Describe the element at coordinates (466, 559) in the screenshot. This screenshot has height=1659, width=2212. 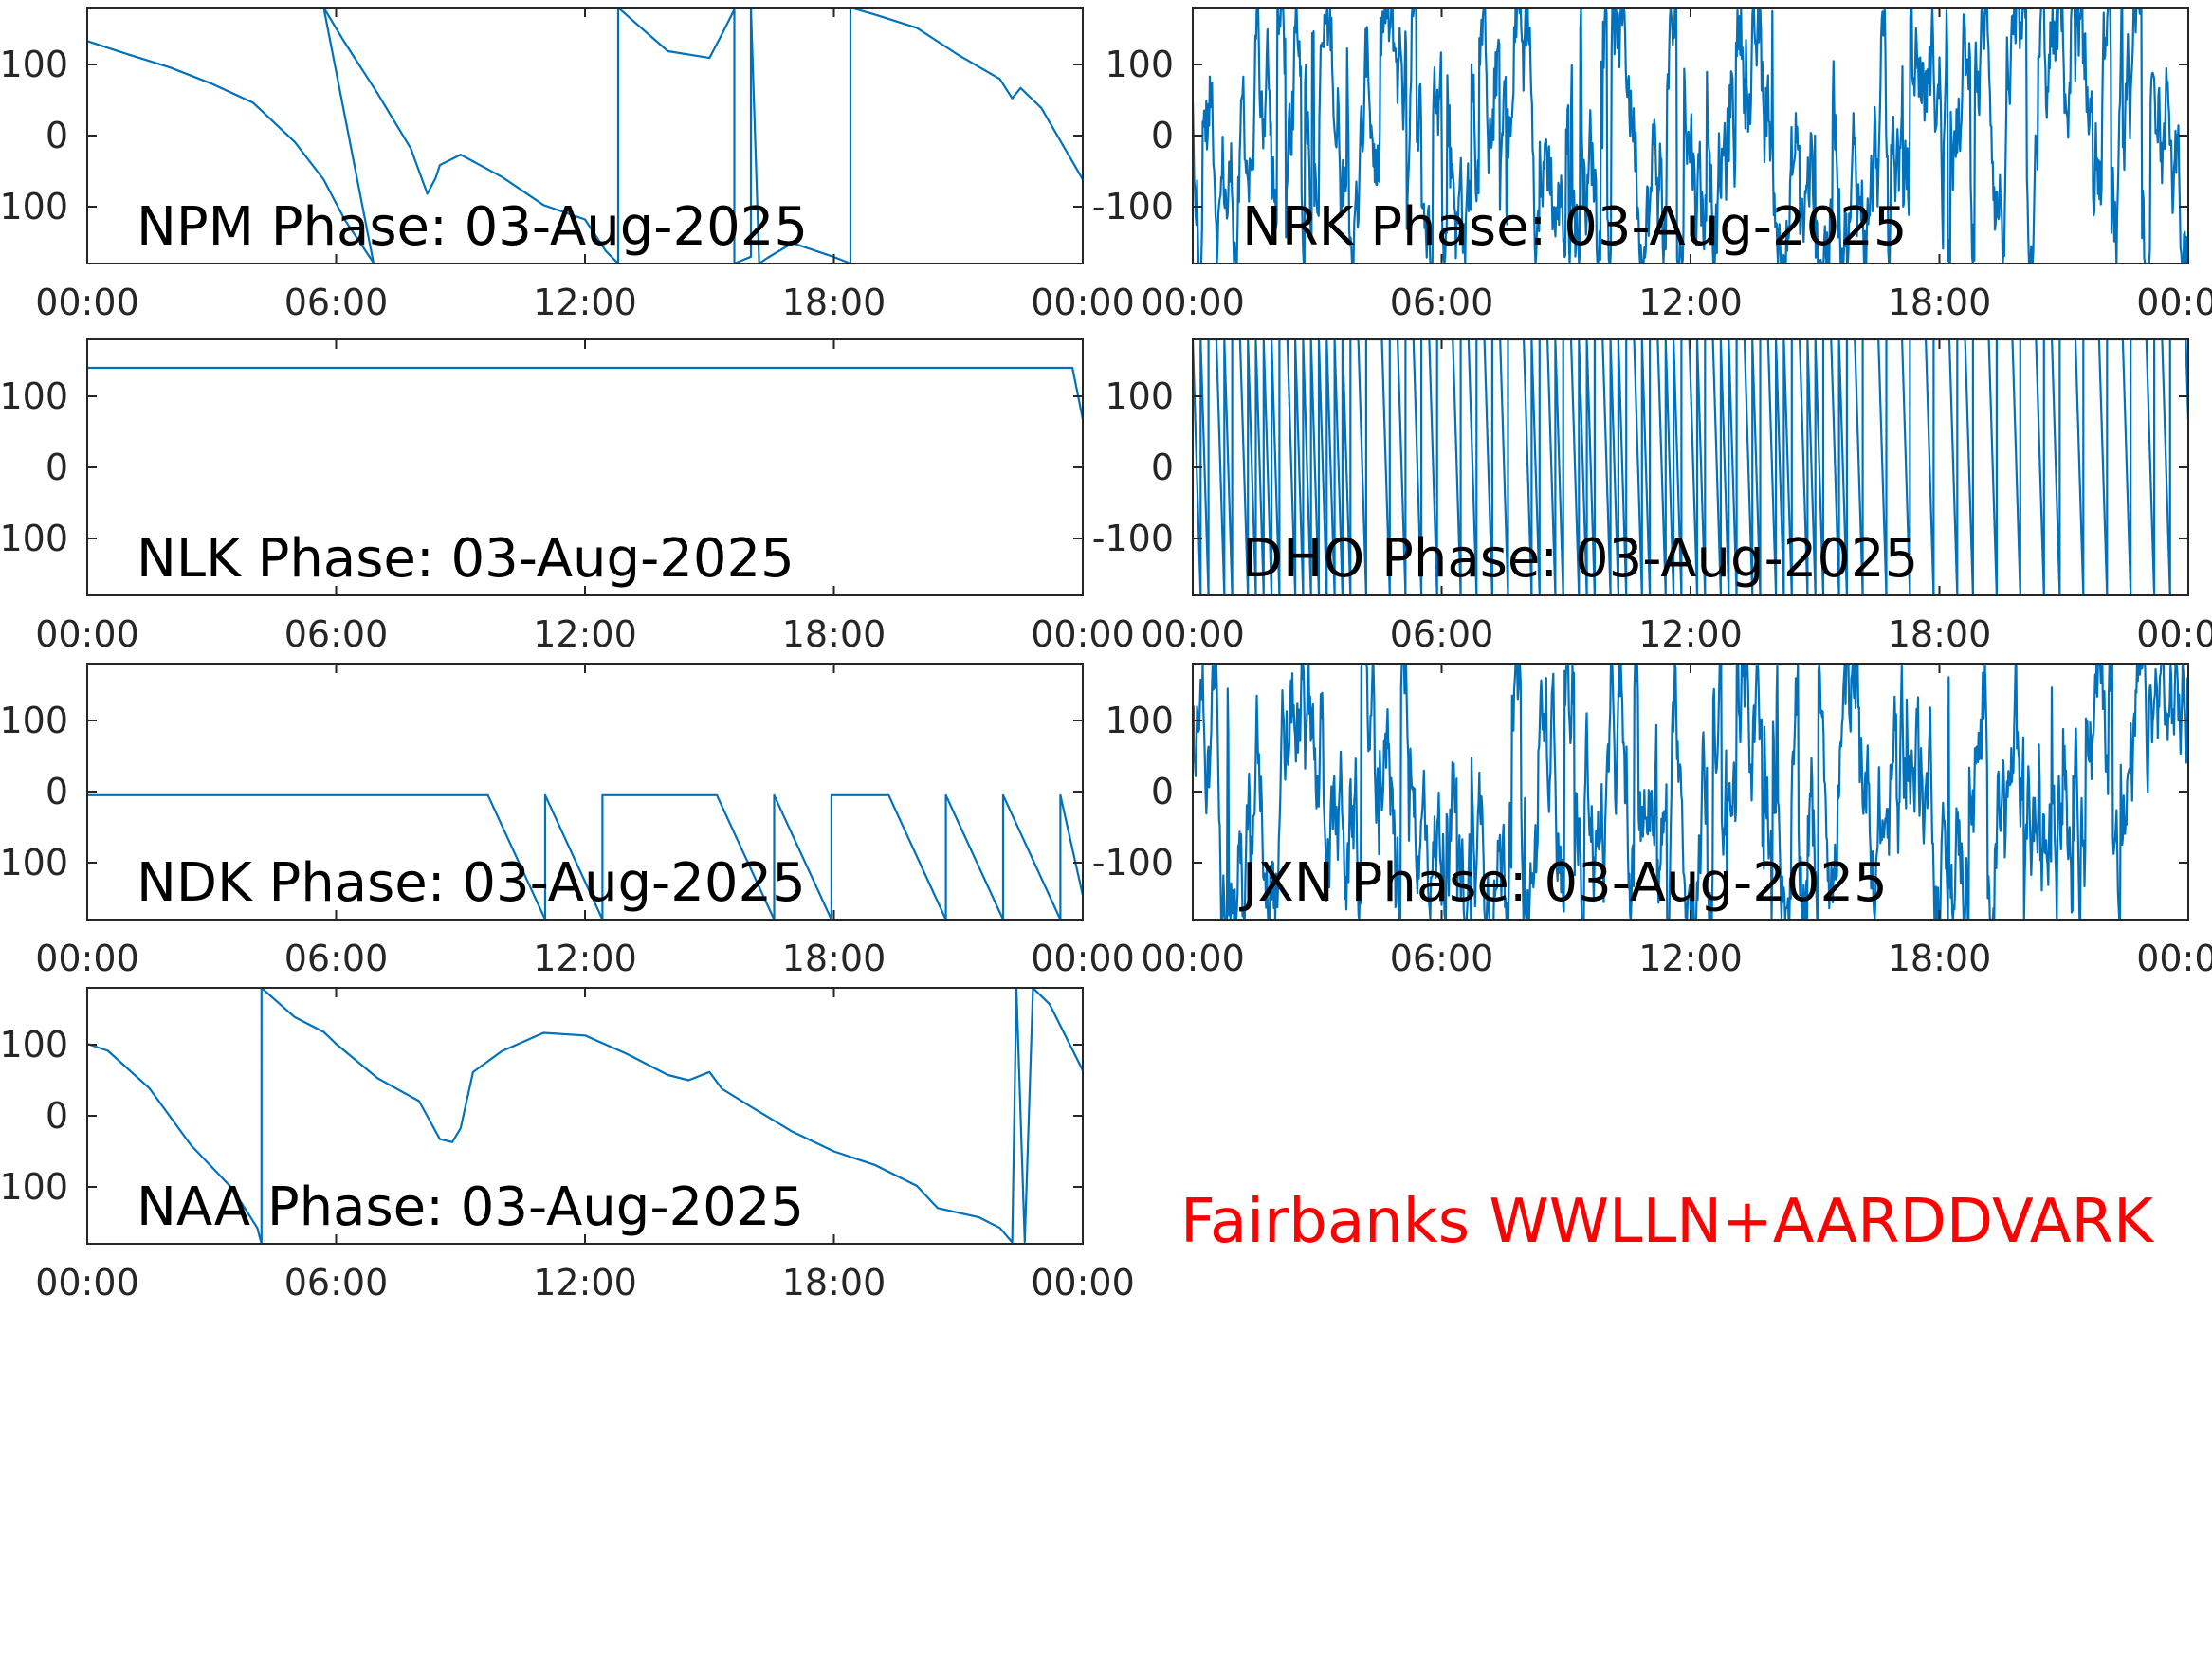
I see `panel-title: NLK Phase: 03-Aug-2025` at that location.